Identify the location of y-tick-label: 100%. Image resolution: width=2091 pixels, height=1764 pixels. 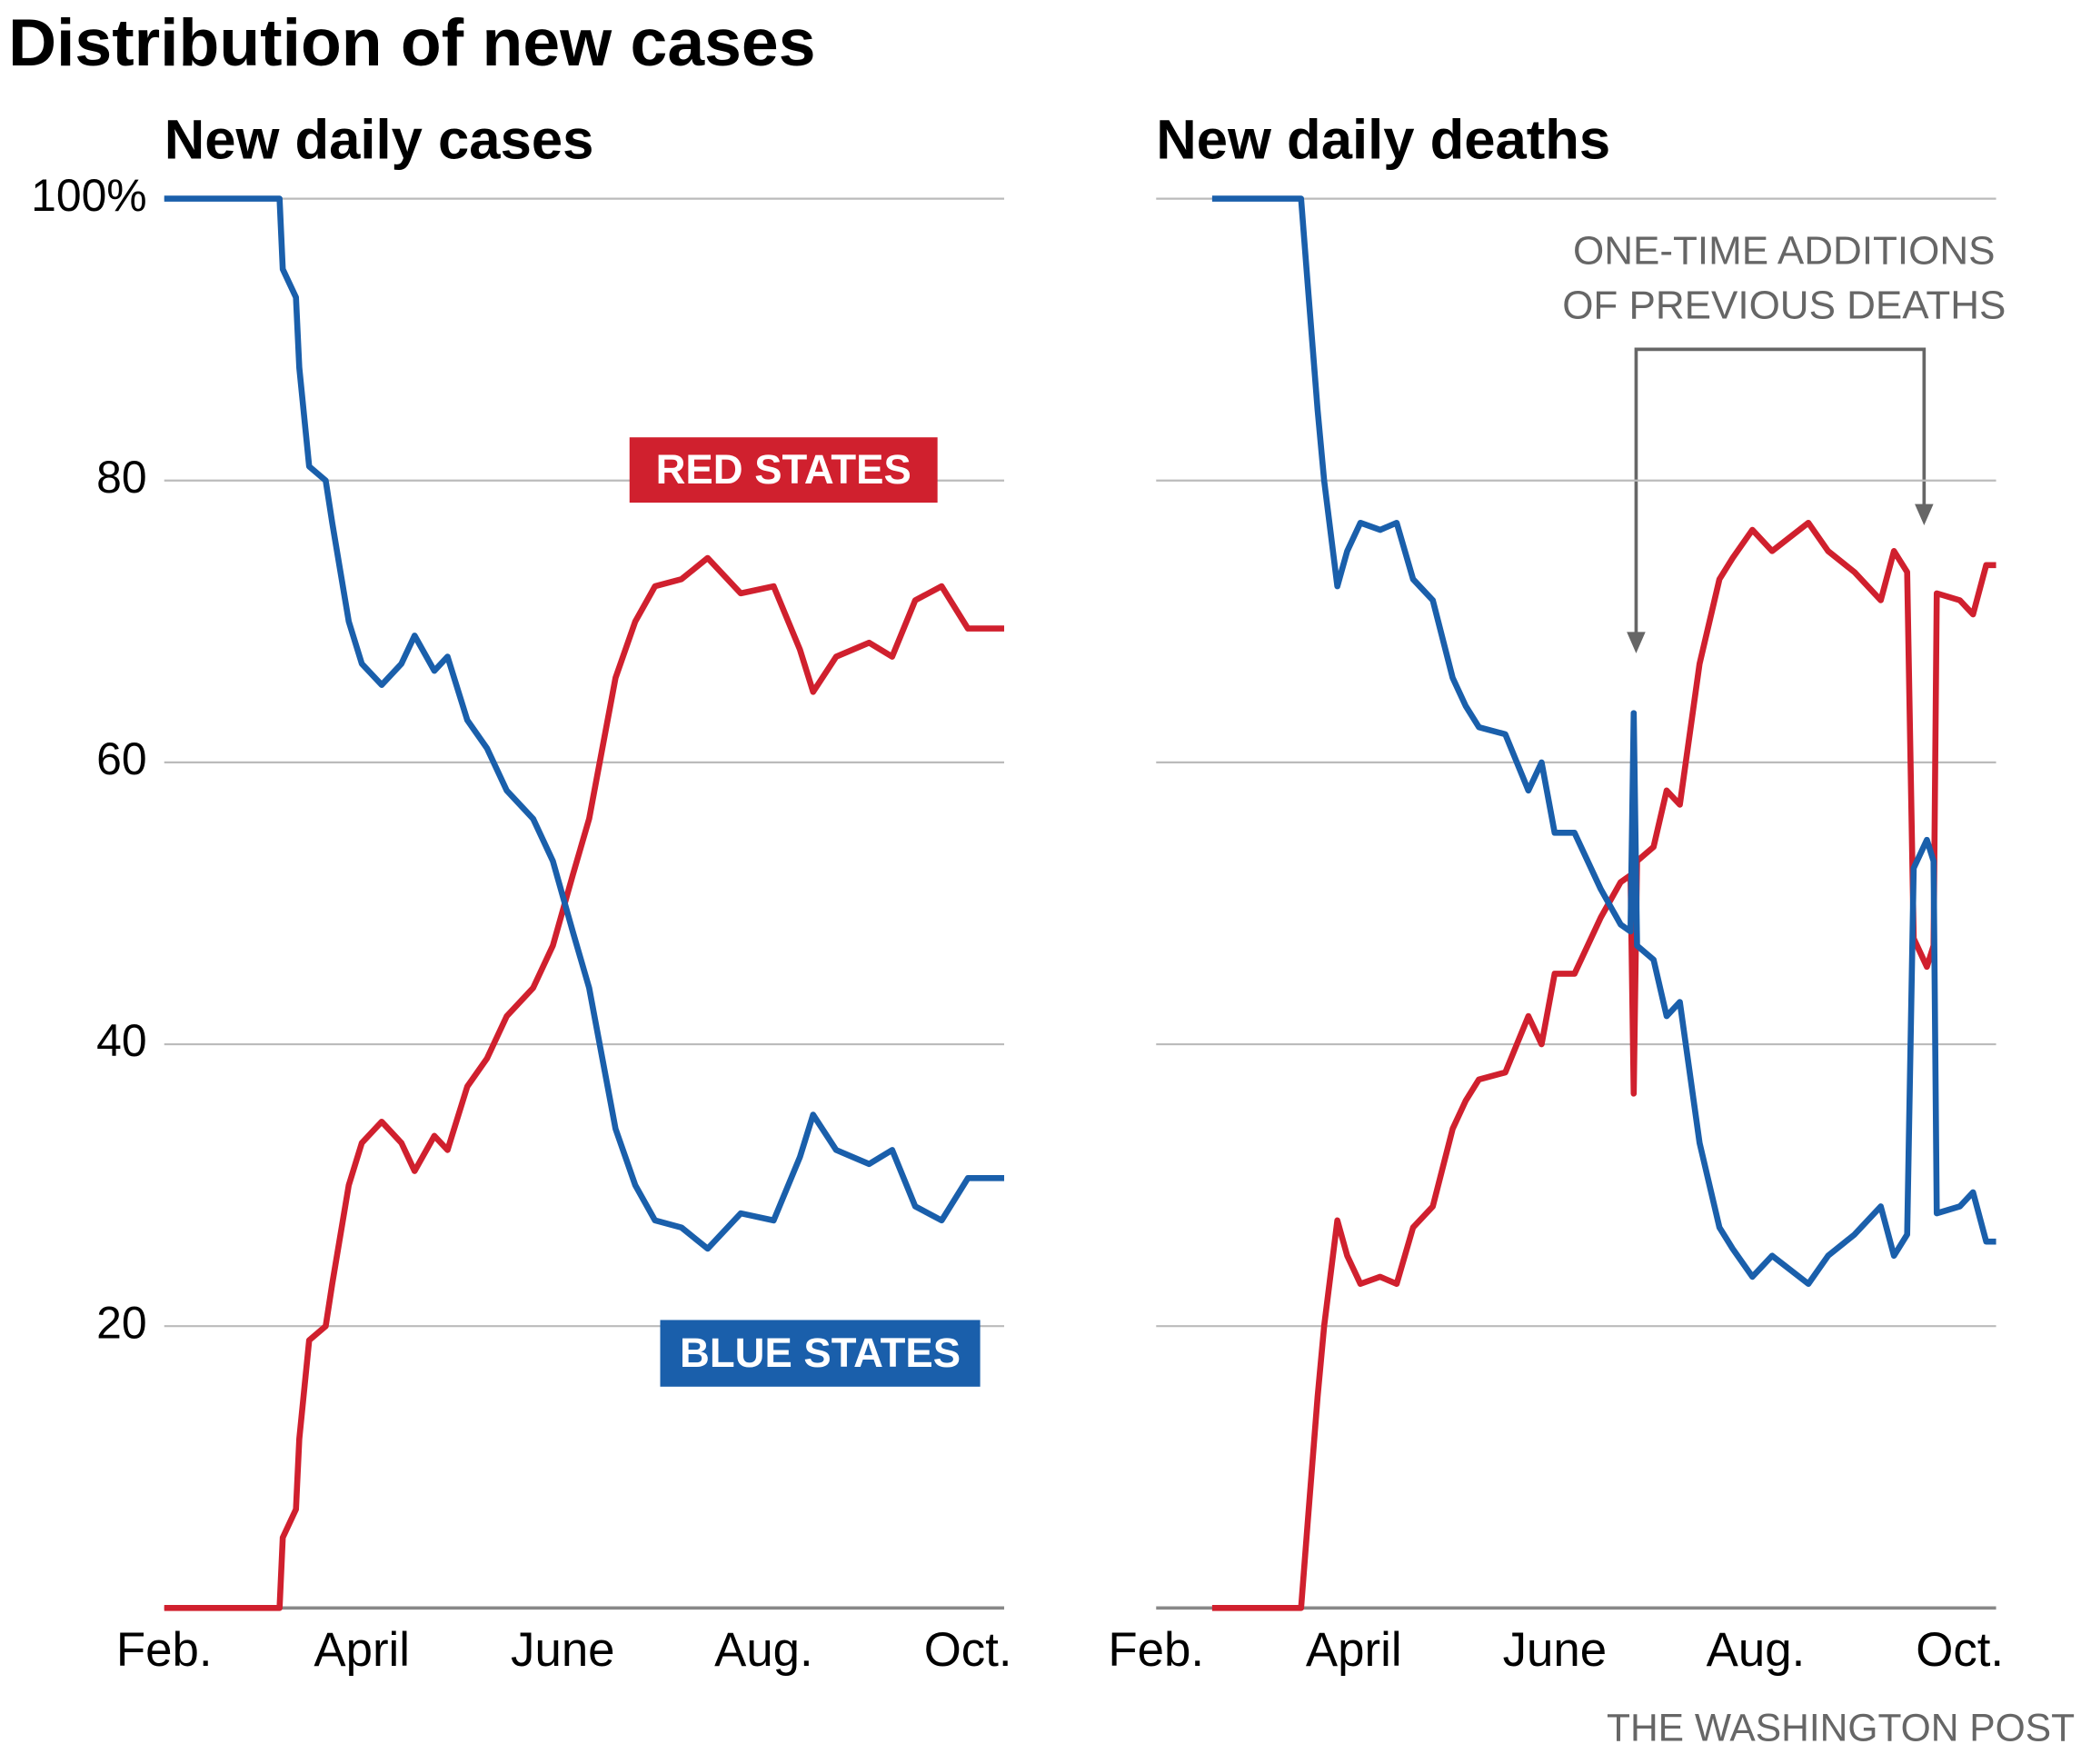
(89, 195).